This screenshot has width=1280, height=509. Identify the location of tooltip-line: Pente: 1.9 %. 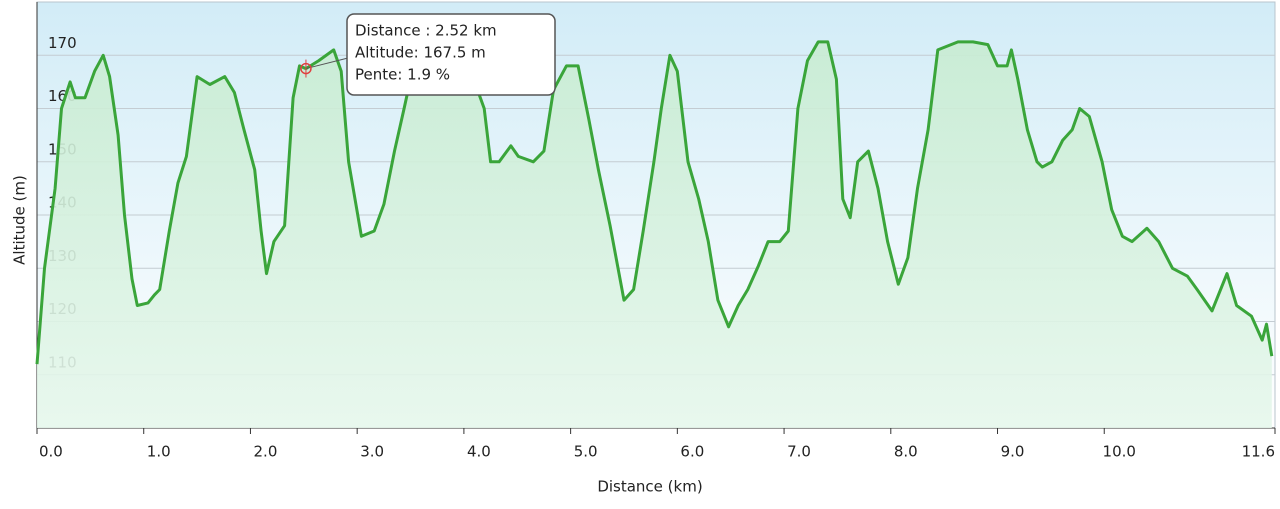
(402, 75).